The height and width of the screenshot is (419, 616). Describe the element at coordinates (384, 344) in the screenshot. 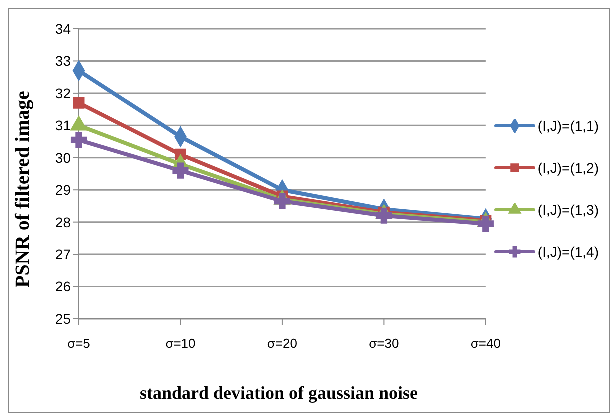

I see `x-tick-label: σ=30` at that location.